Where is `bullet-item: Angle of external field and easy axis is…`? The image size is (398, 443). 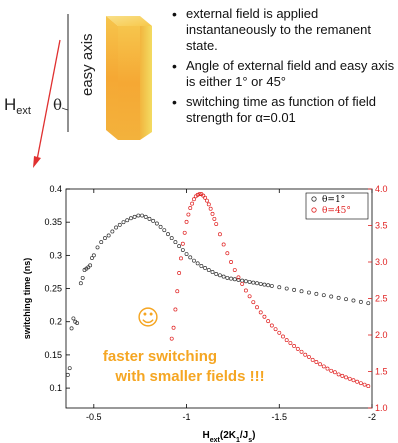
bullet-item: Angle of external field and easy axis is… is located at coordinates (283, 74).